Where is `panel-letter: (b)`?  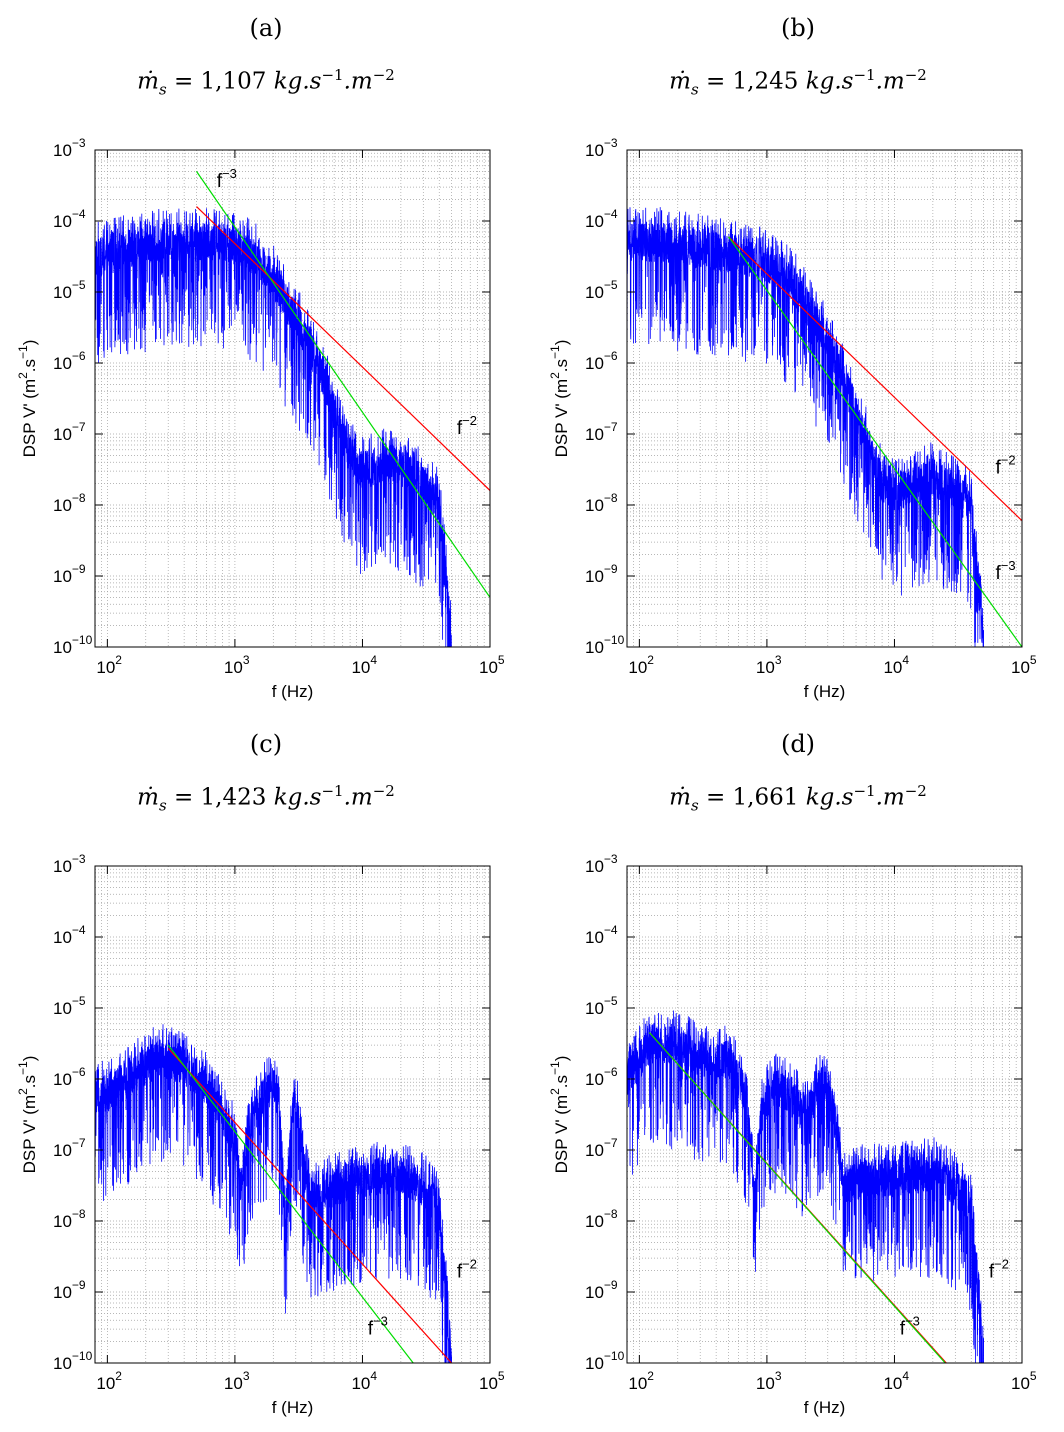 panel-letter: (b) is located at coordinates (798, 28).